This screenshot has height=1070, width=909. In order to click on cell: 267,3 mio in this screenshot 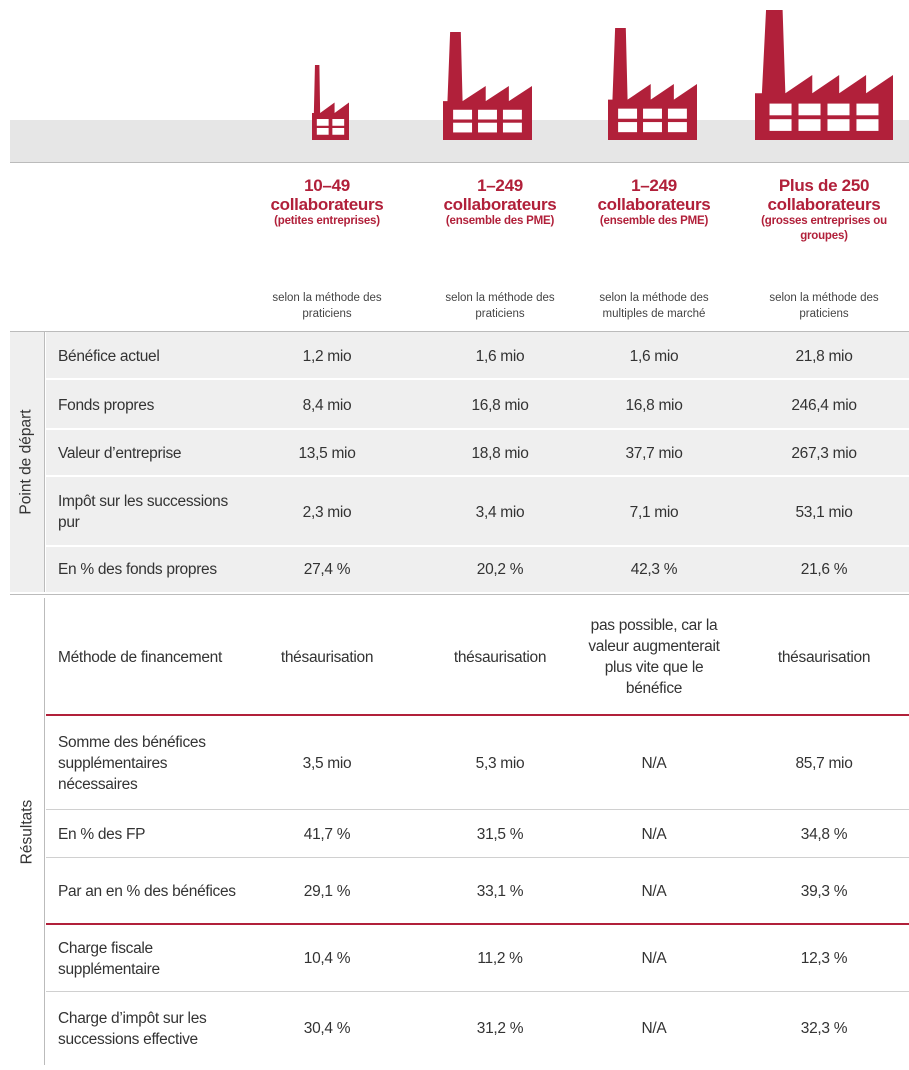, I will do `click(824, 453)`.